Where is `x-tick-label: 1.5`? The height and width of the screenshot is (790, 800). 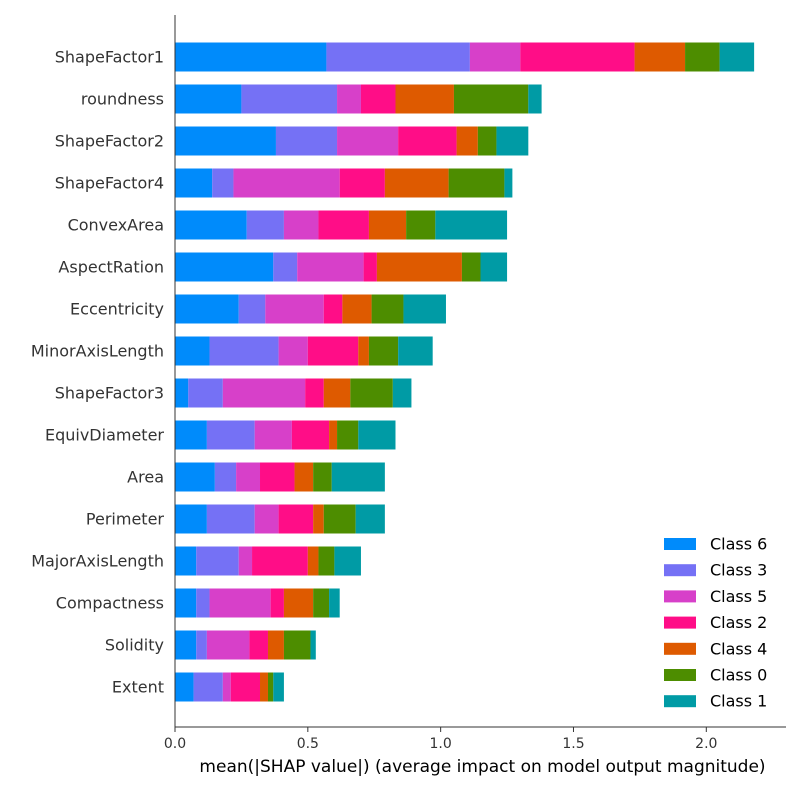 x-tick-label: 1.5 is located at coordinates (573, 744).